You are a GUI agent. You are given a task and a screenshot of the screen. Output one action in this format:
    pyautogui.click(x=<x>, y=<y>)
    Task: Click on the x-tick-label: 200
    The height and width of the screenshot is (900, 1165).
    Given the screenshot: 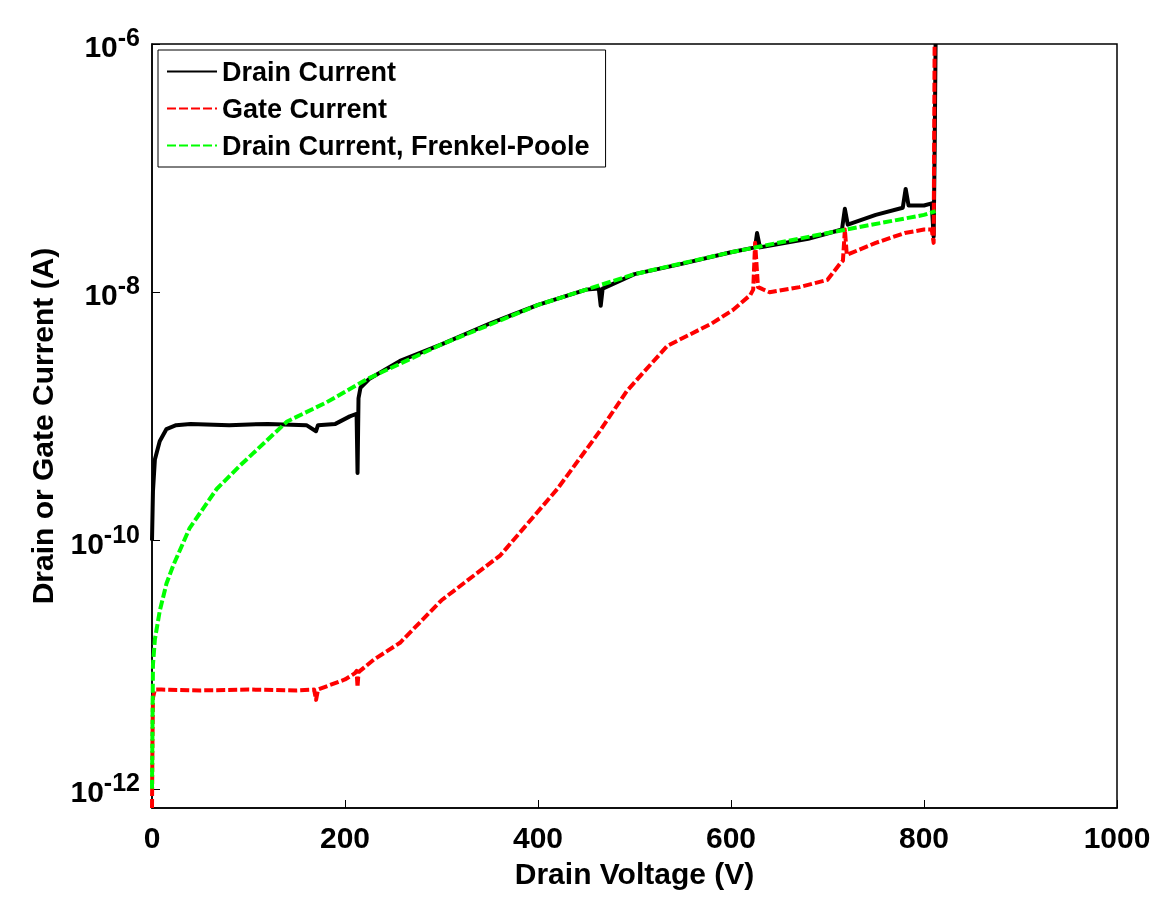 What is the action you would take?
    pyautogui.click(x=345, y=837)
    